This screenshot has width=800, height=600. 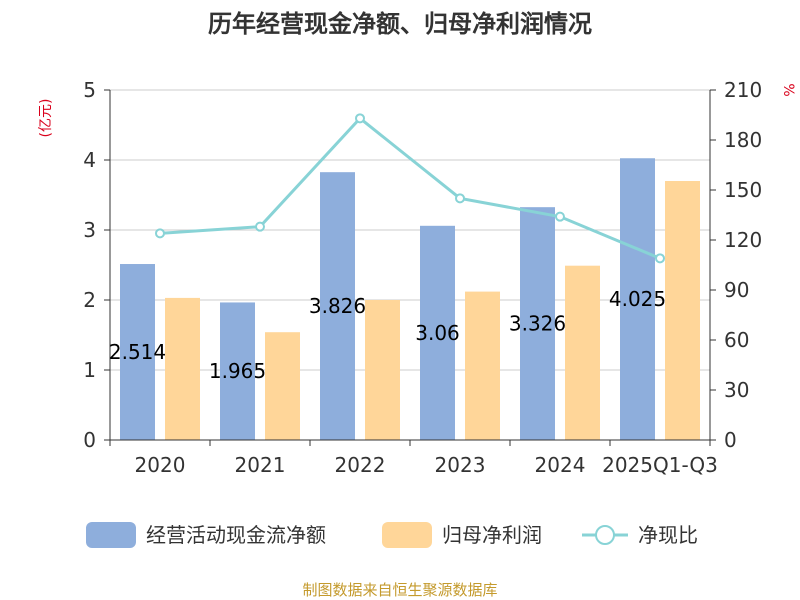 I want to click on data-labels: 2.514 1.965 3.826 3.06 3.326 4.025, so click(x=387, y=335).